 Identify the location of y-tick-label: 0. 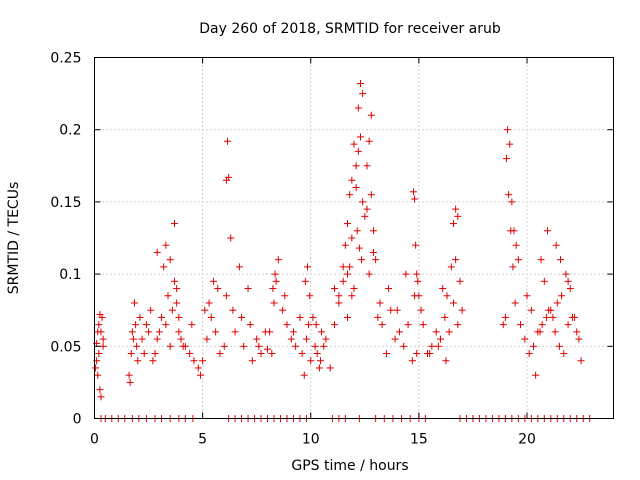
(77, 420).